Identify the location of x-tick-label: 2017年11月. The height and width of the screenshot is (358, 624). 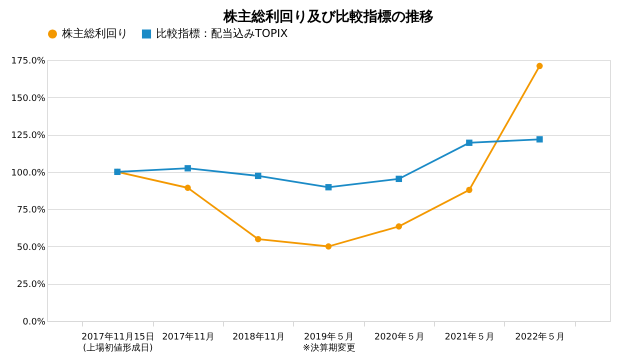
(188, 337).